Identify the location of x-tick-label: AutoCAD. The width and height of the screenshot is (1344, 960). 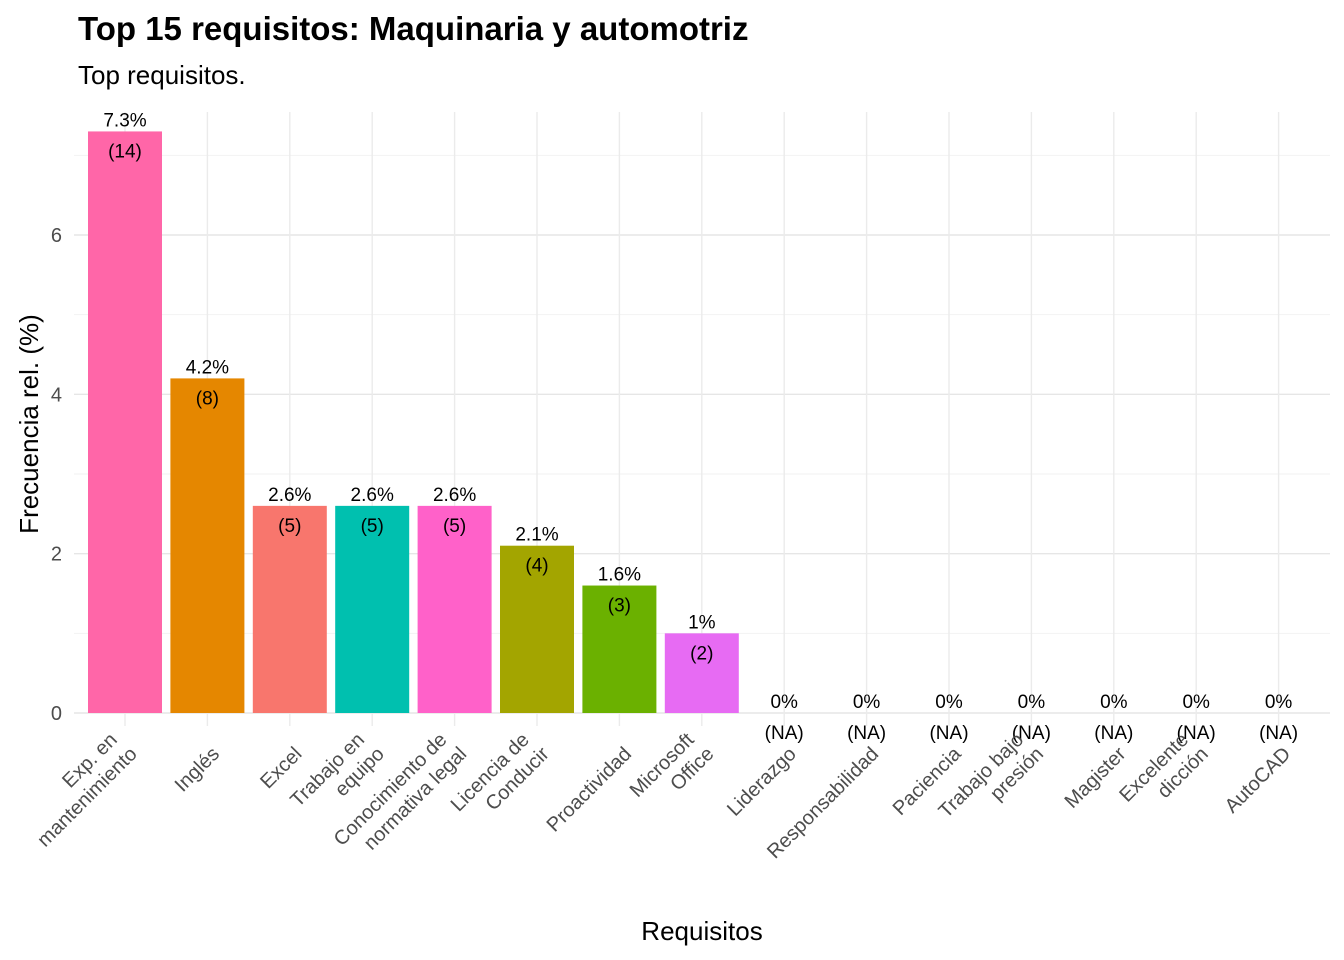
(1258, 780).